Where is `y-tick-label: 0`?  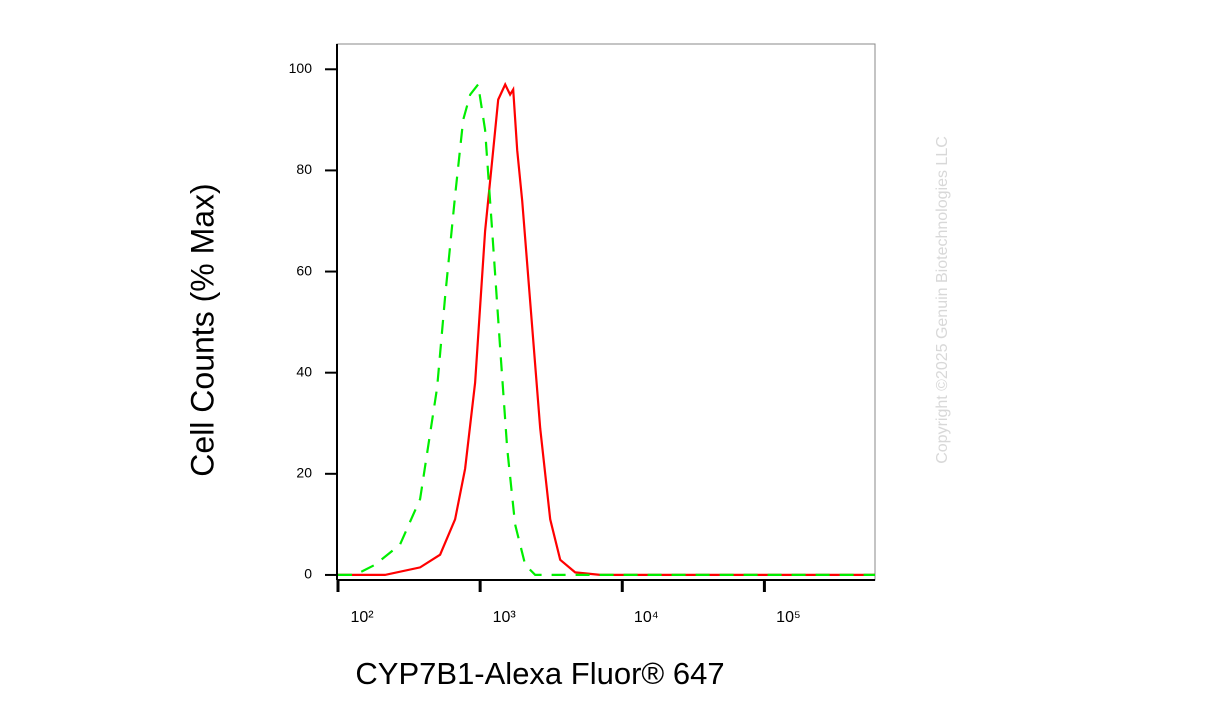
y-tick-label: 0 is located at coordinates (308, 574).